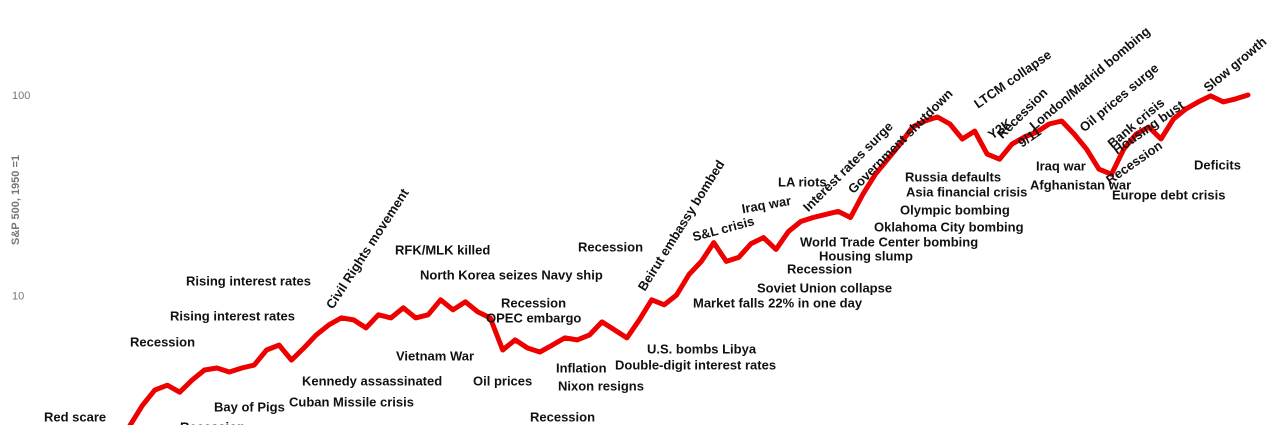  Describe the element at coordinates (866, 255) in the screenshot. I see `annotation: Housing slump` at that location.